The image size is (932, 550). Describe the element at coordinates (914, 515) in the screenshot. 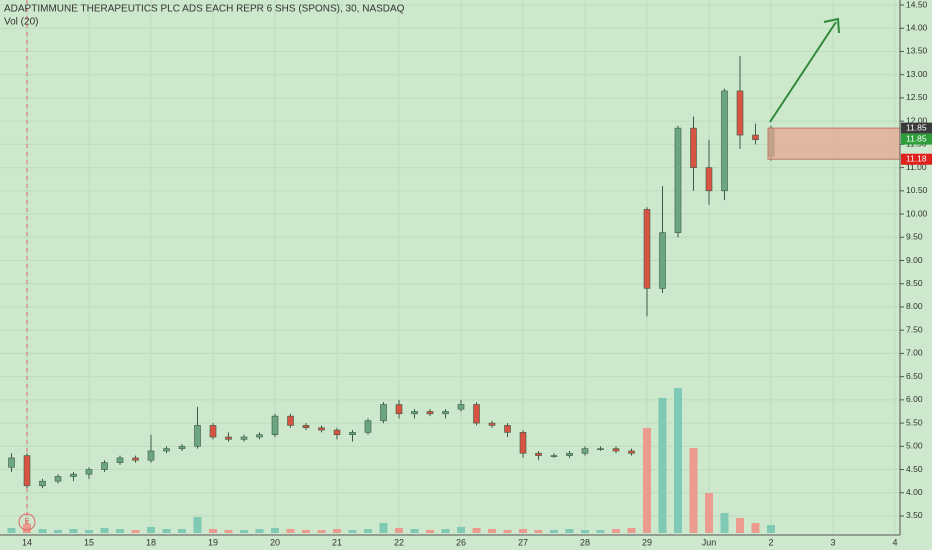

I see `y-tick-label: 3.50` at that location.